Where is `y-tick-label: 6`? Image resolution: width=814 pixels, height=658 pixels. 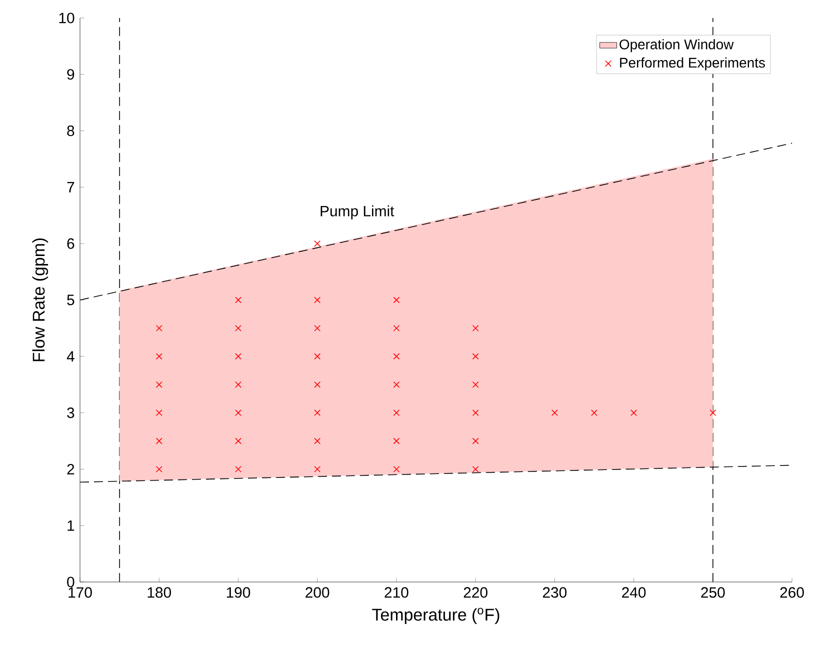
y-tick-label: 6 is located at coordinates (70, 243).